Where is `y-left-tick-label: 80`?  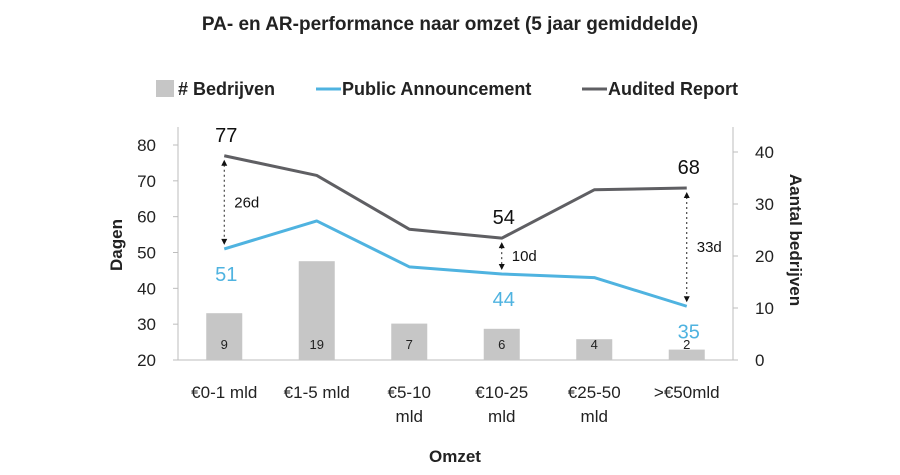 y-left-tick-label: 80 is located at coordinates (146, 145).